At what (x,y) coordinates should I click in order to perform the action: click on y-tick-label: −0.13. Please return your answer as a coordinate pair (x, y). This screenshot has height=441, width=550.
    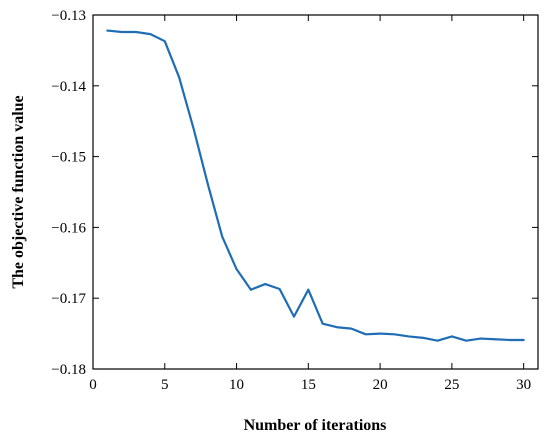
    Looking at the image, I should click on (68, 16).